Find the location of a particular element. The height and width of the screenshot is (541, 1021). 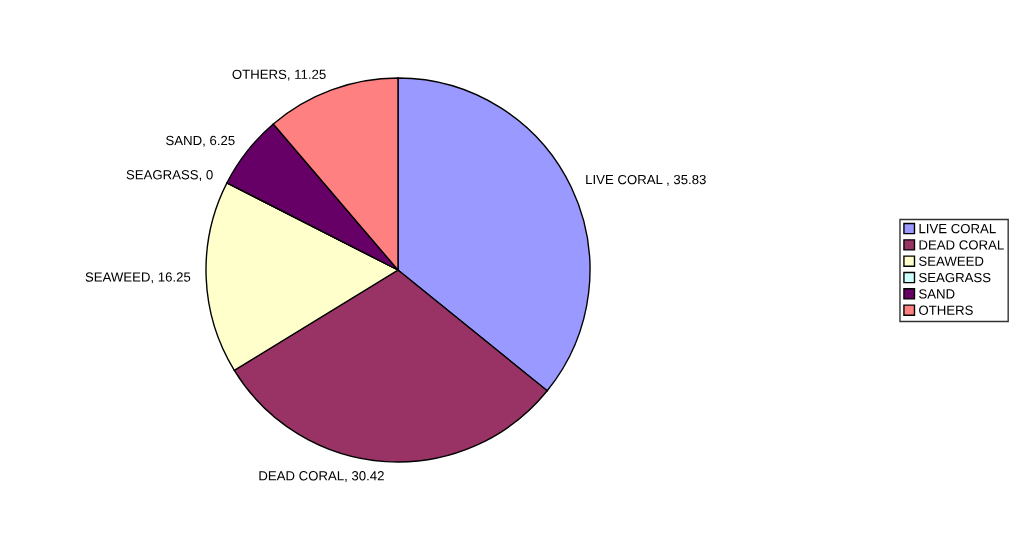

data-label: LIVE CORAL , 35.83 is located at coordinates (646, 180).